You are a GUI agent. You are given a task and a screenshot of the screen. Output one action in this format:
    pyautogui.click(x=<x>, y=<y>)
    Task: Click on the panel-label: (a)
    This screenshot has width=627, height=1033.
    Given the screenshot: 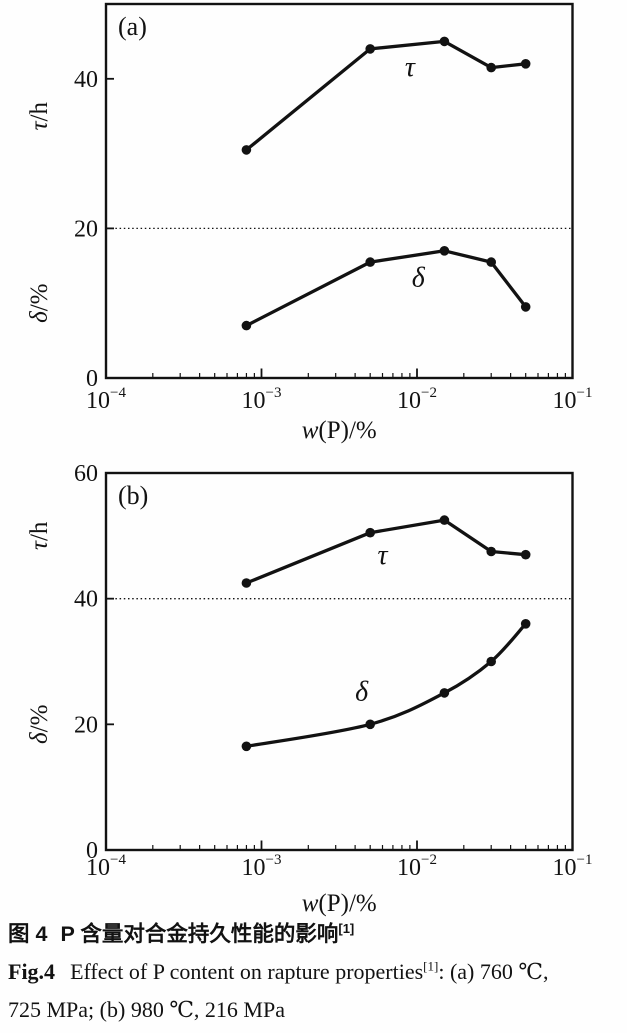 What is the action you would take?
    pyautogui.click(x=132, y=26)
    